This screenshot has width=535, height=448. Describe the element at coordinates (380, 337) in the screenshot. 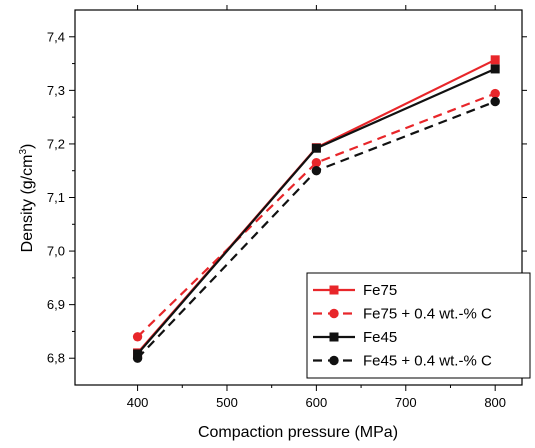

I see `legend-label: Fe45` at that location.